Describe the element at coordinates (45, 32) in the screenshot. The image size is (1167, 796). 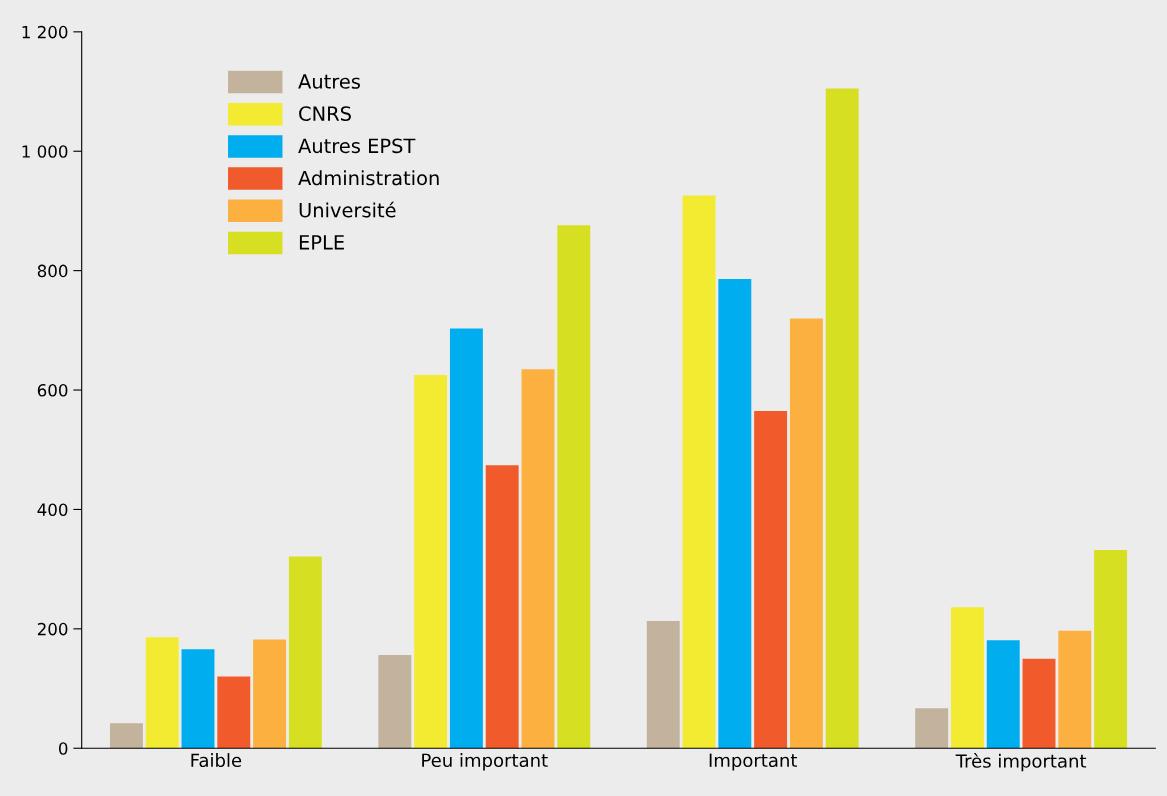
I see `y-tick-label: 1 200` at that location.